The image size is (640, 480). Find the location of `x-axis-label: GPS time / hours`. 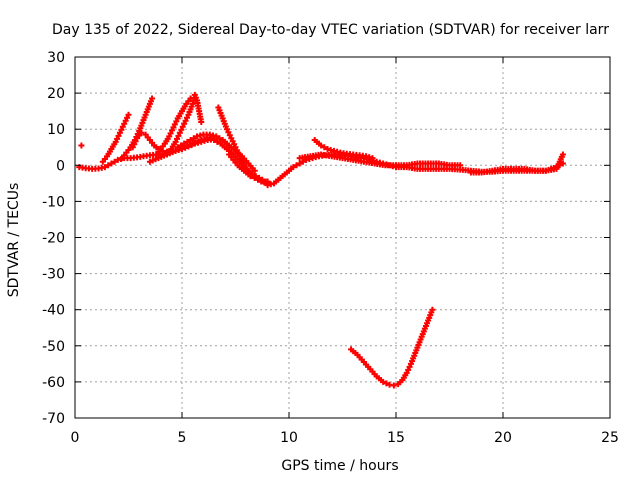

x-axis-label: GPS time / hours is located at coordinates (339, 466).